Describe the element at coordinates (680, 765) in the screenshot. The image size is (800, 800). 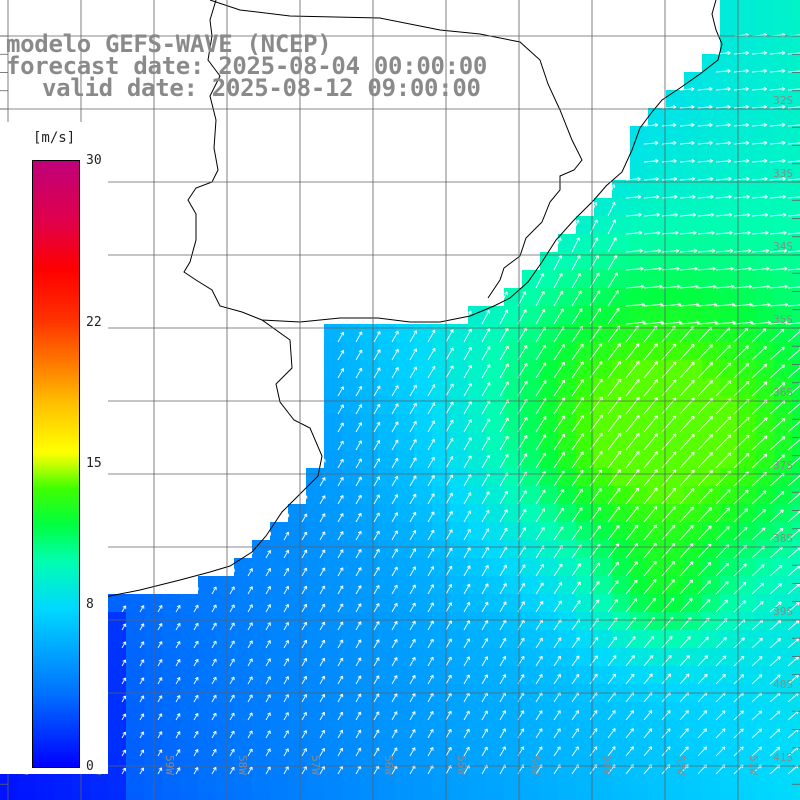
I see `longitude-label: 52W` at that location.